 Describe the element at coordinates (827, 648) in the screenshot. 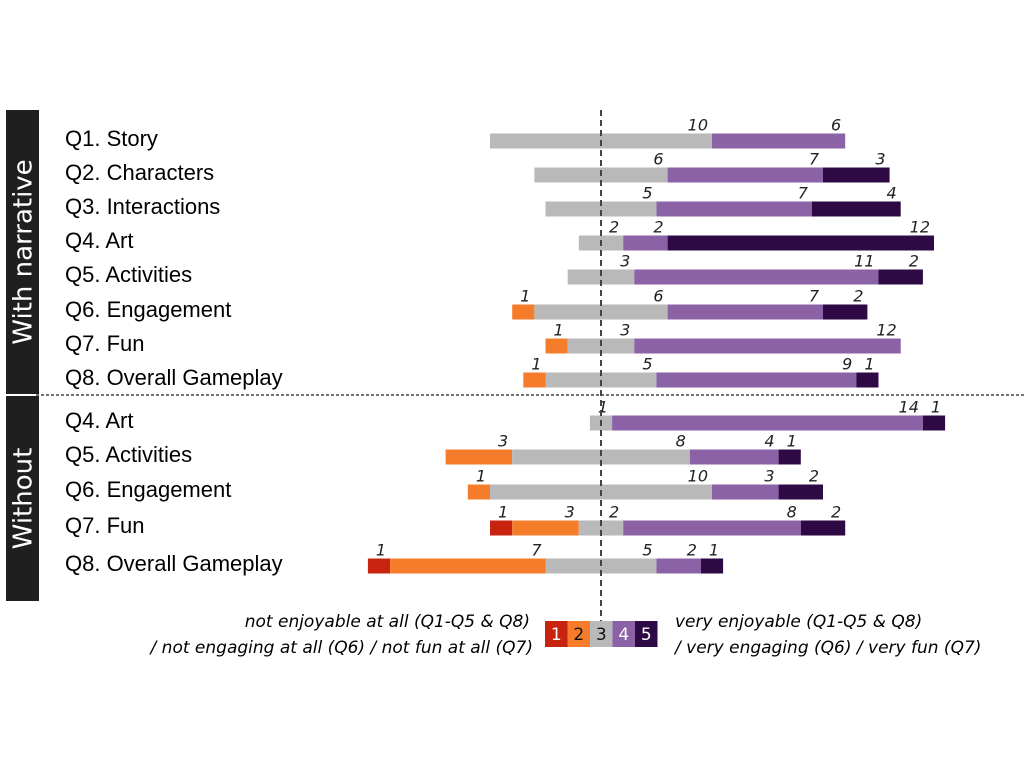

I see `legend-right-line2: / very engaging (Q6) / very fun (Q7)` at that location.